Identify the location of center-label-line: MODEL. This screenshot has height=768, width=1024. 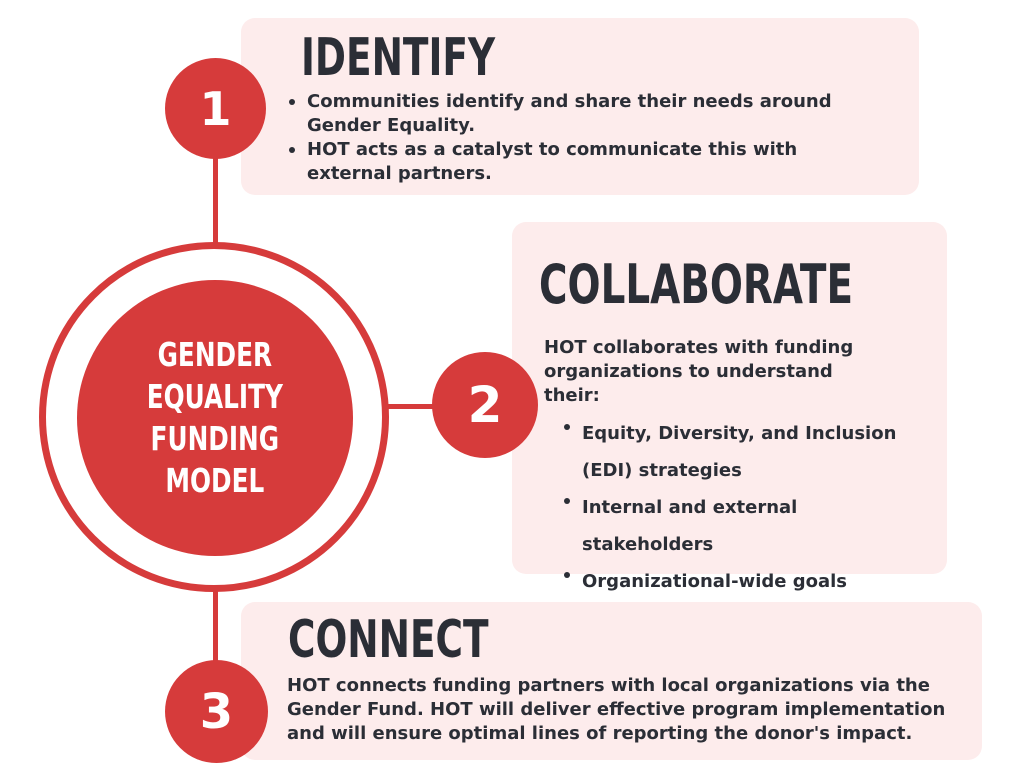
(215, 480).